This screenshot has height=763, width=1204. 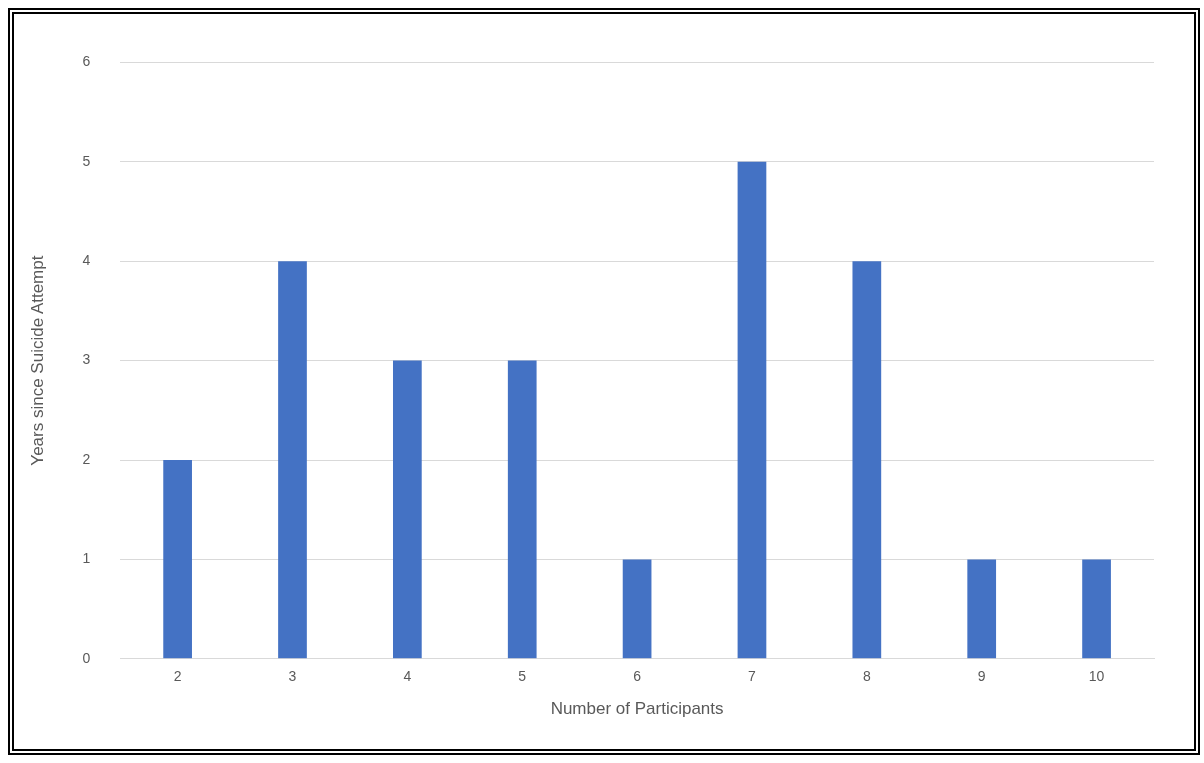 What do you see at coordinates (86, 558) in the screenshot?
I see `y-tick-label: 1` at bounding box center [86, 558].